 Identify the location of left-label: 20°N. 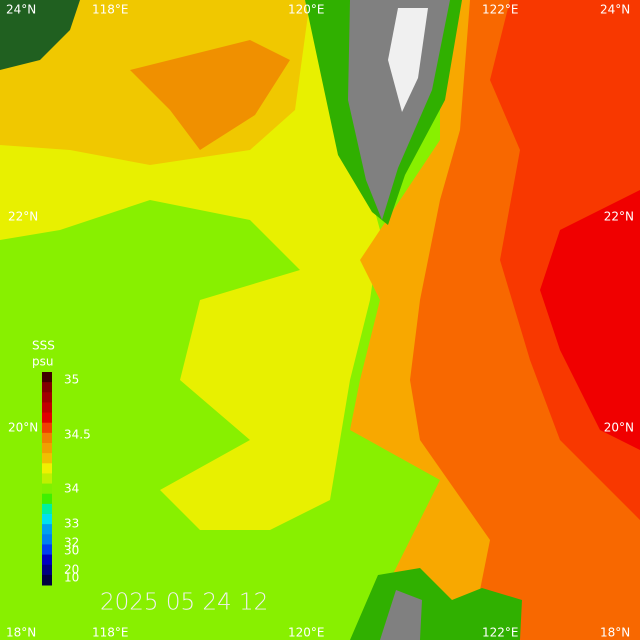
(23, 428).